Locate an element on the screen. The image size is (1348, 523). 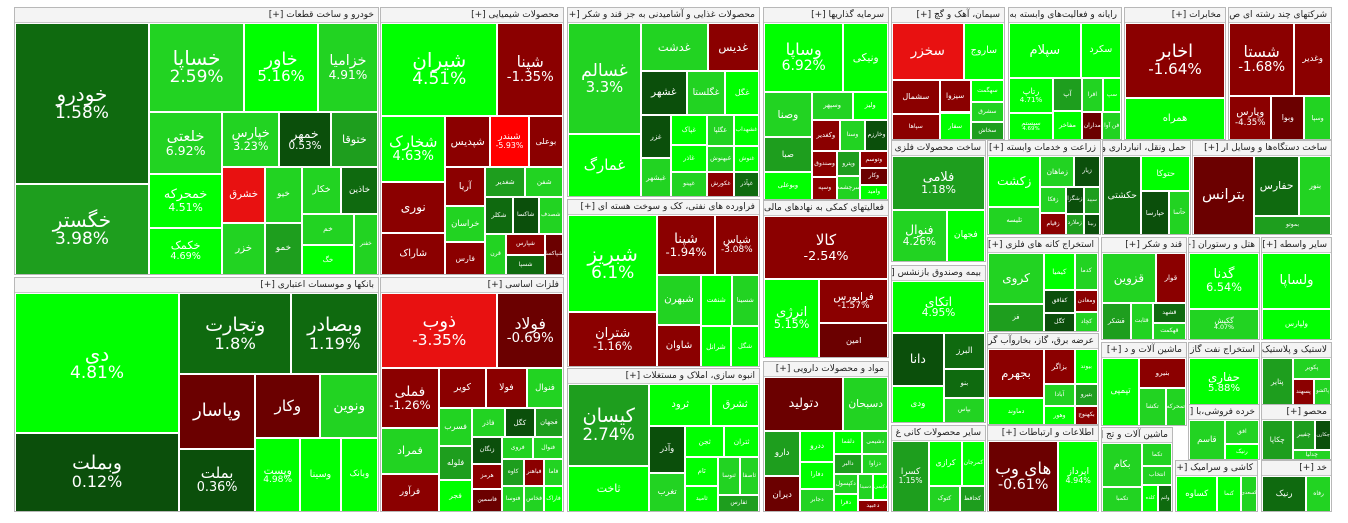
stock-tile: های وب -0.61% is located at coordinates (1023, 476).